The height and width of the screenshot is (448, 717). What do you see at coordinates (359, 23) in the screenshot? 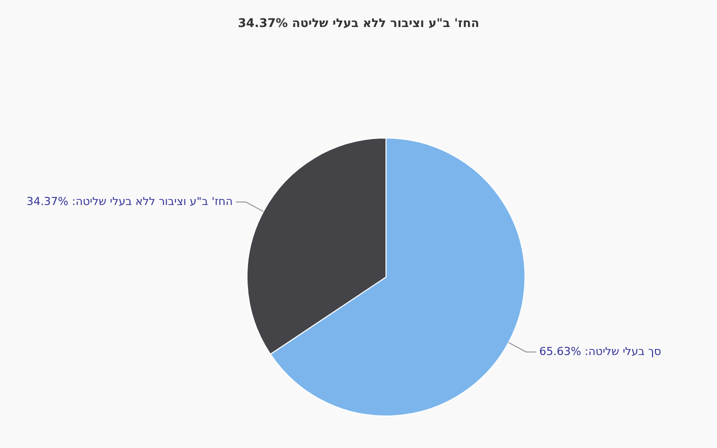
I see `slice-label: החז' ב"ע וציבור ללא בעלי שליטה 34.37%` at bounding box center [359, 23].